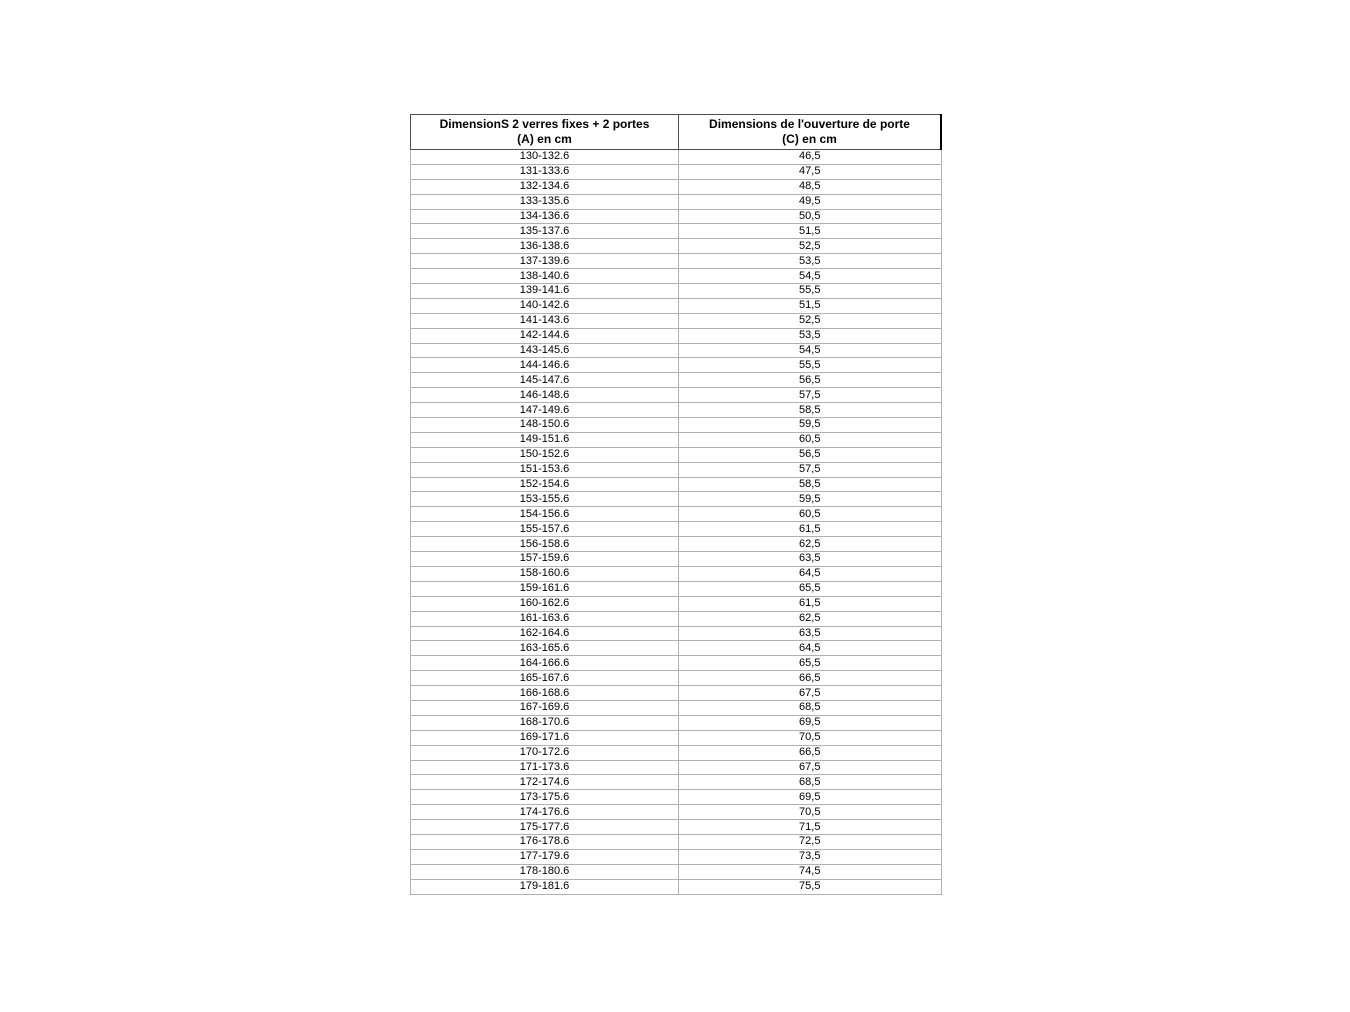 The height and width of the screenshot is (1012, 1350). I want to click on cell-dimension-a: 144-146.6, so click(544, 365).